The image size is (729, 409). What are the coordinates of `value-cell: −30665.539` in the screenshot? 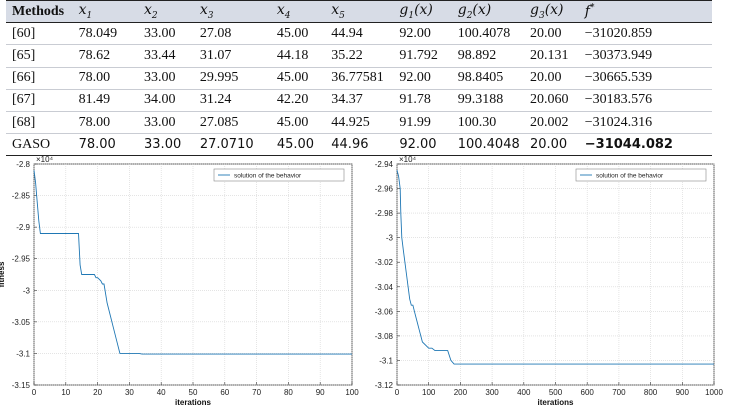 It's located at (618, 78).